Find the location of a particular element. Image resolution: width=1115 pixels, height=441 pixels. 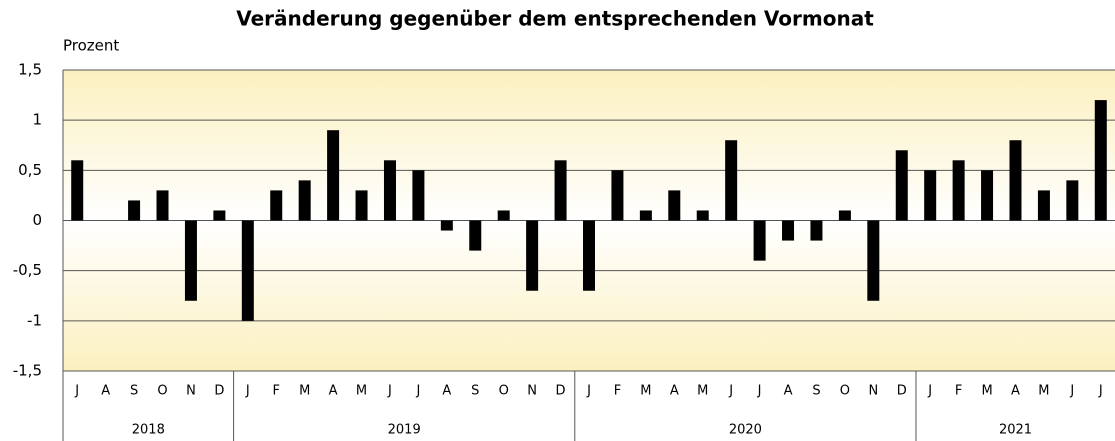

y-tick-label: 0 is located at coordinates (37, 220).